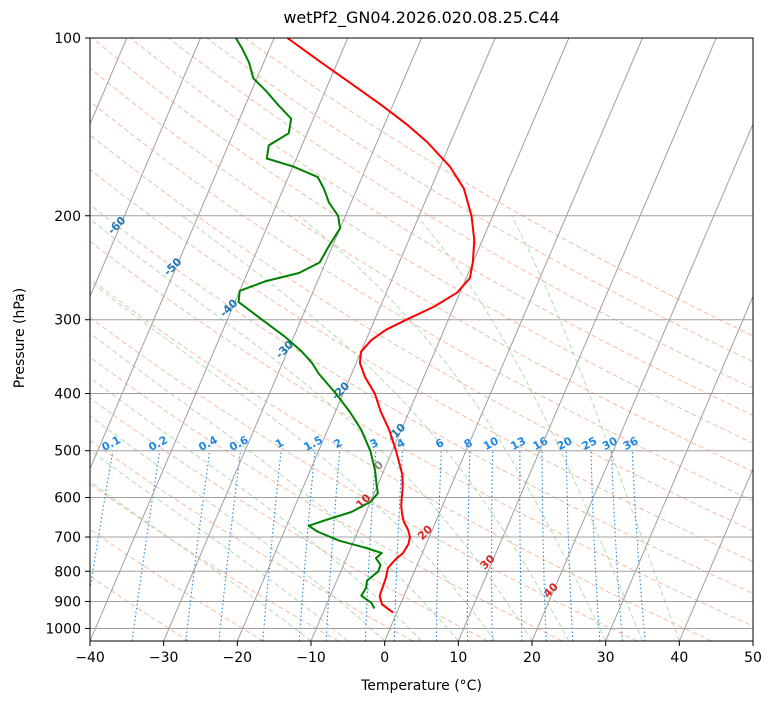  What do you see at coordinates (67, 39) in the screenshot?
I see `y-tick-label: 100` at bounding box center [67, 39].